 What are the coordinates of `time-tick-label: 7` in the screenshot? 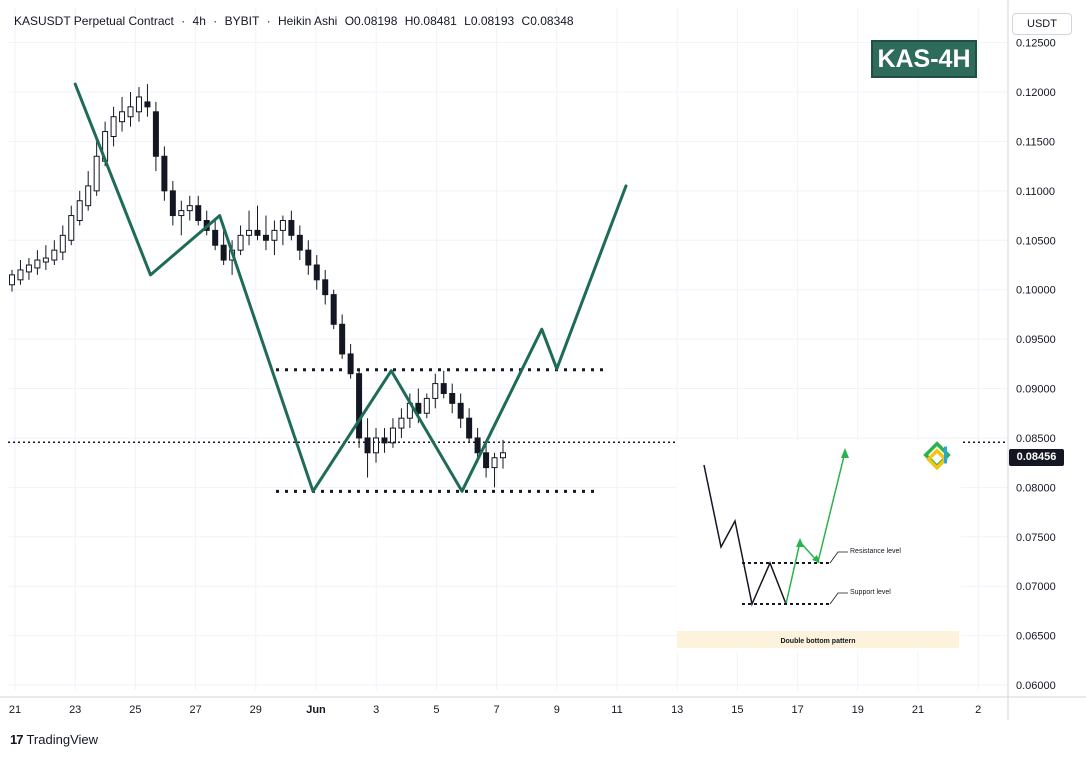 It's located at (497, 710).